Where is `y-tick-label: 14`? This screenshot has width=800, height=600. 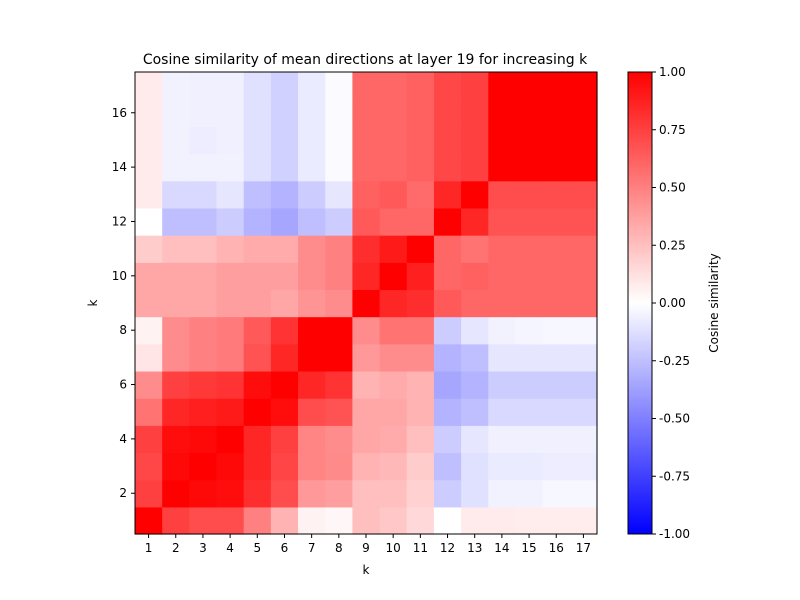 y-tick-label: 14 is located at coordinates (119, 167).